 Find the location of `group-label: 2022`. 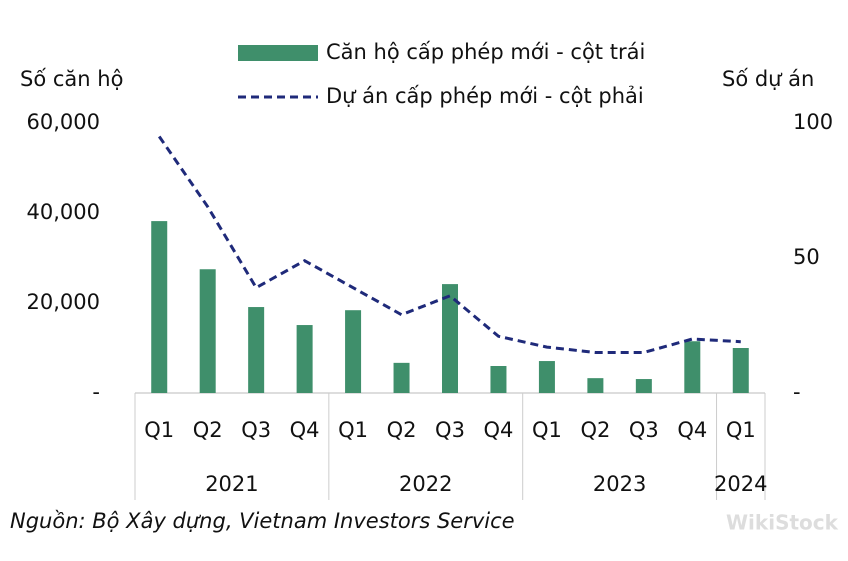

group-label: 2022 is located at coordinates (425, 484).